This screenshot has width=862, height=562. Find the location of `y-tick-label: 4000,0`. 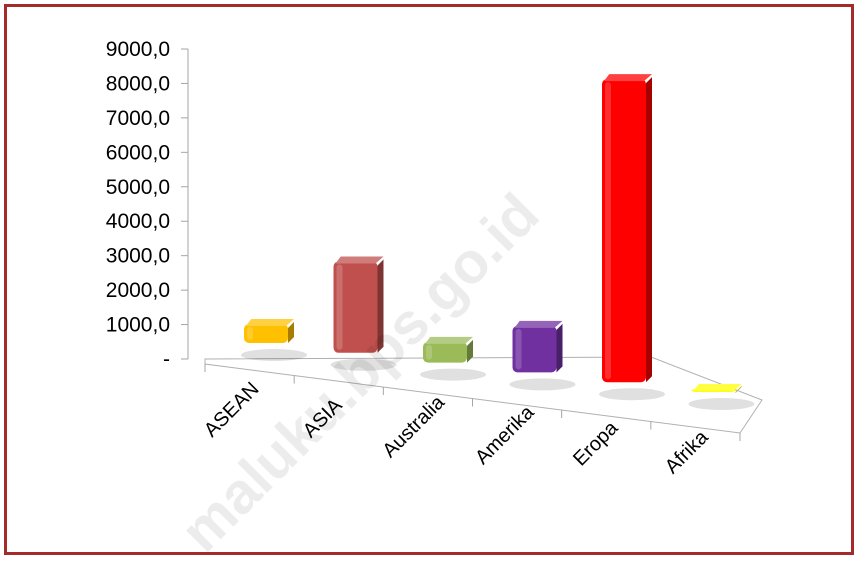

y-tick-label: 4000,0 is located at coordinates (138, 221).